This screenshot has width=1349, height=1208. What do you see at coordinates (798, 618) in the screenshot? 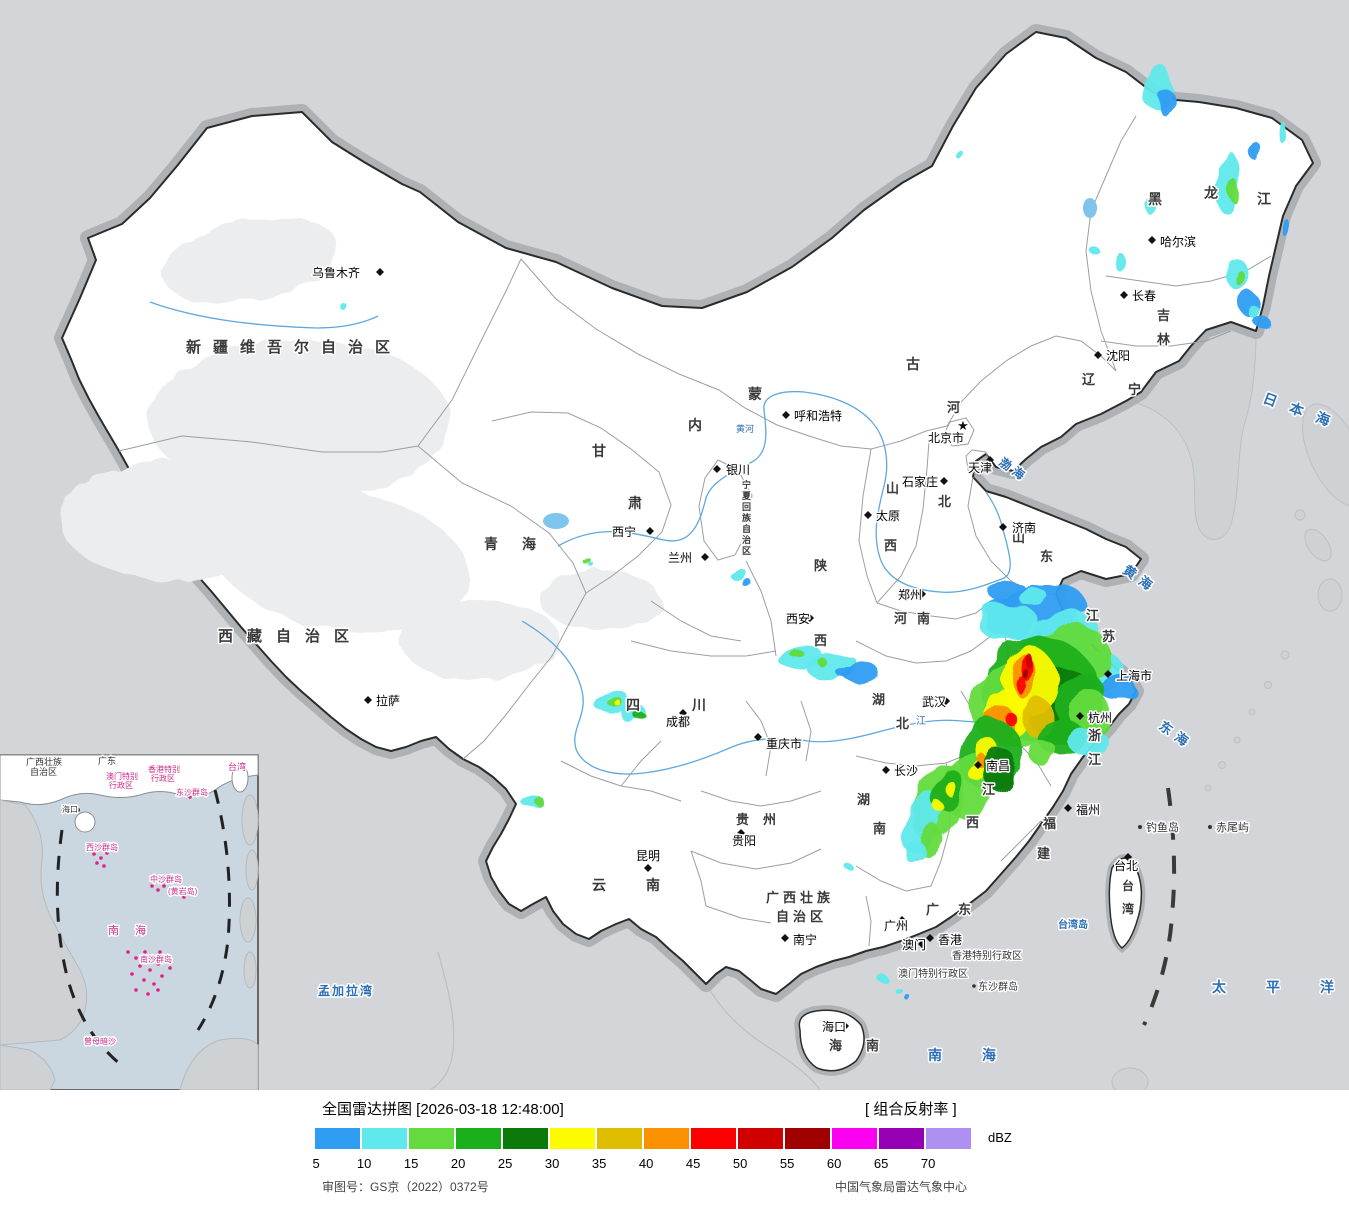
I see `city-label: 西安` at bounding box center [798, 618].